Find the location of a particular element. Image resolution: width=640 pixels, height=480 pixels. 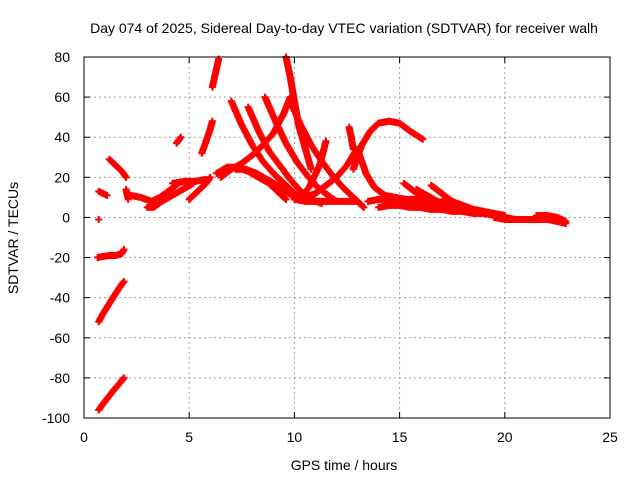

y-tick-label: 20 is located at coordinates (62, 177).